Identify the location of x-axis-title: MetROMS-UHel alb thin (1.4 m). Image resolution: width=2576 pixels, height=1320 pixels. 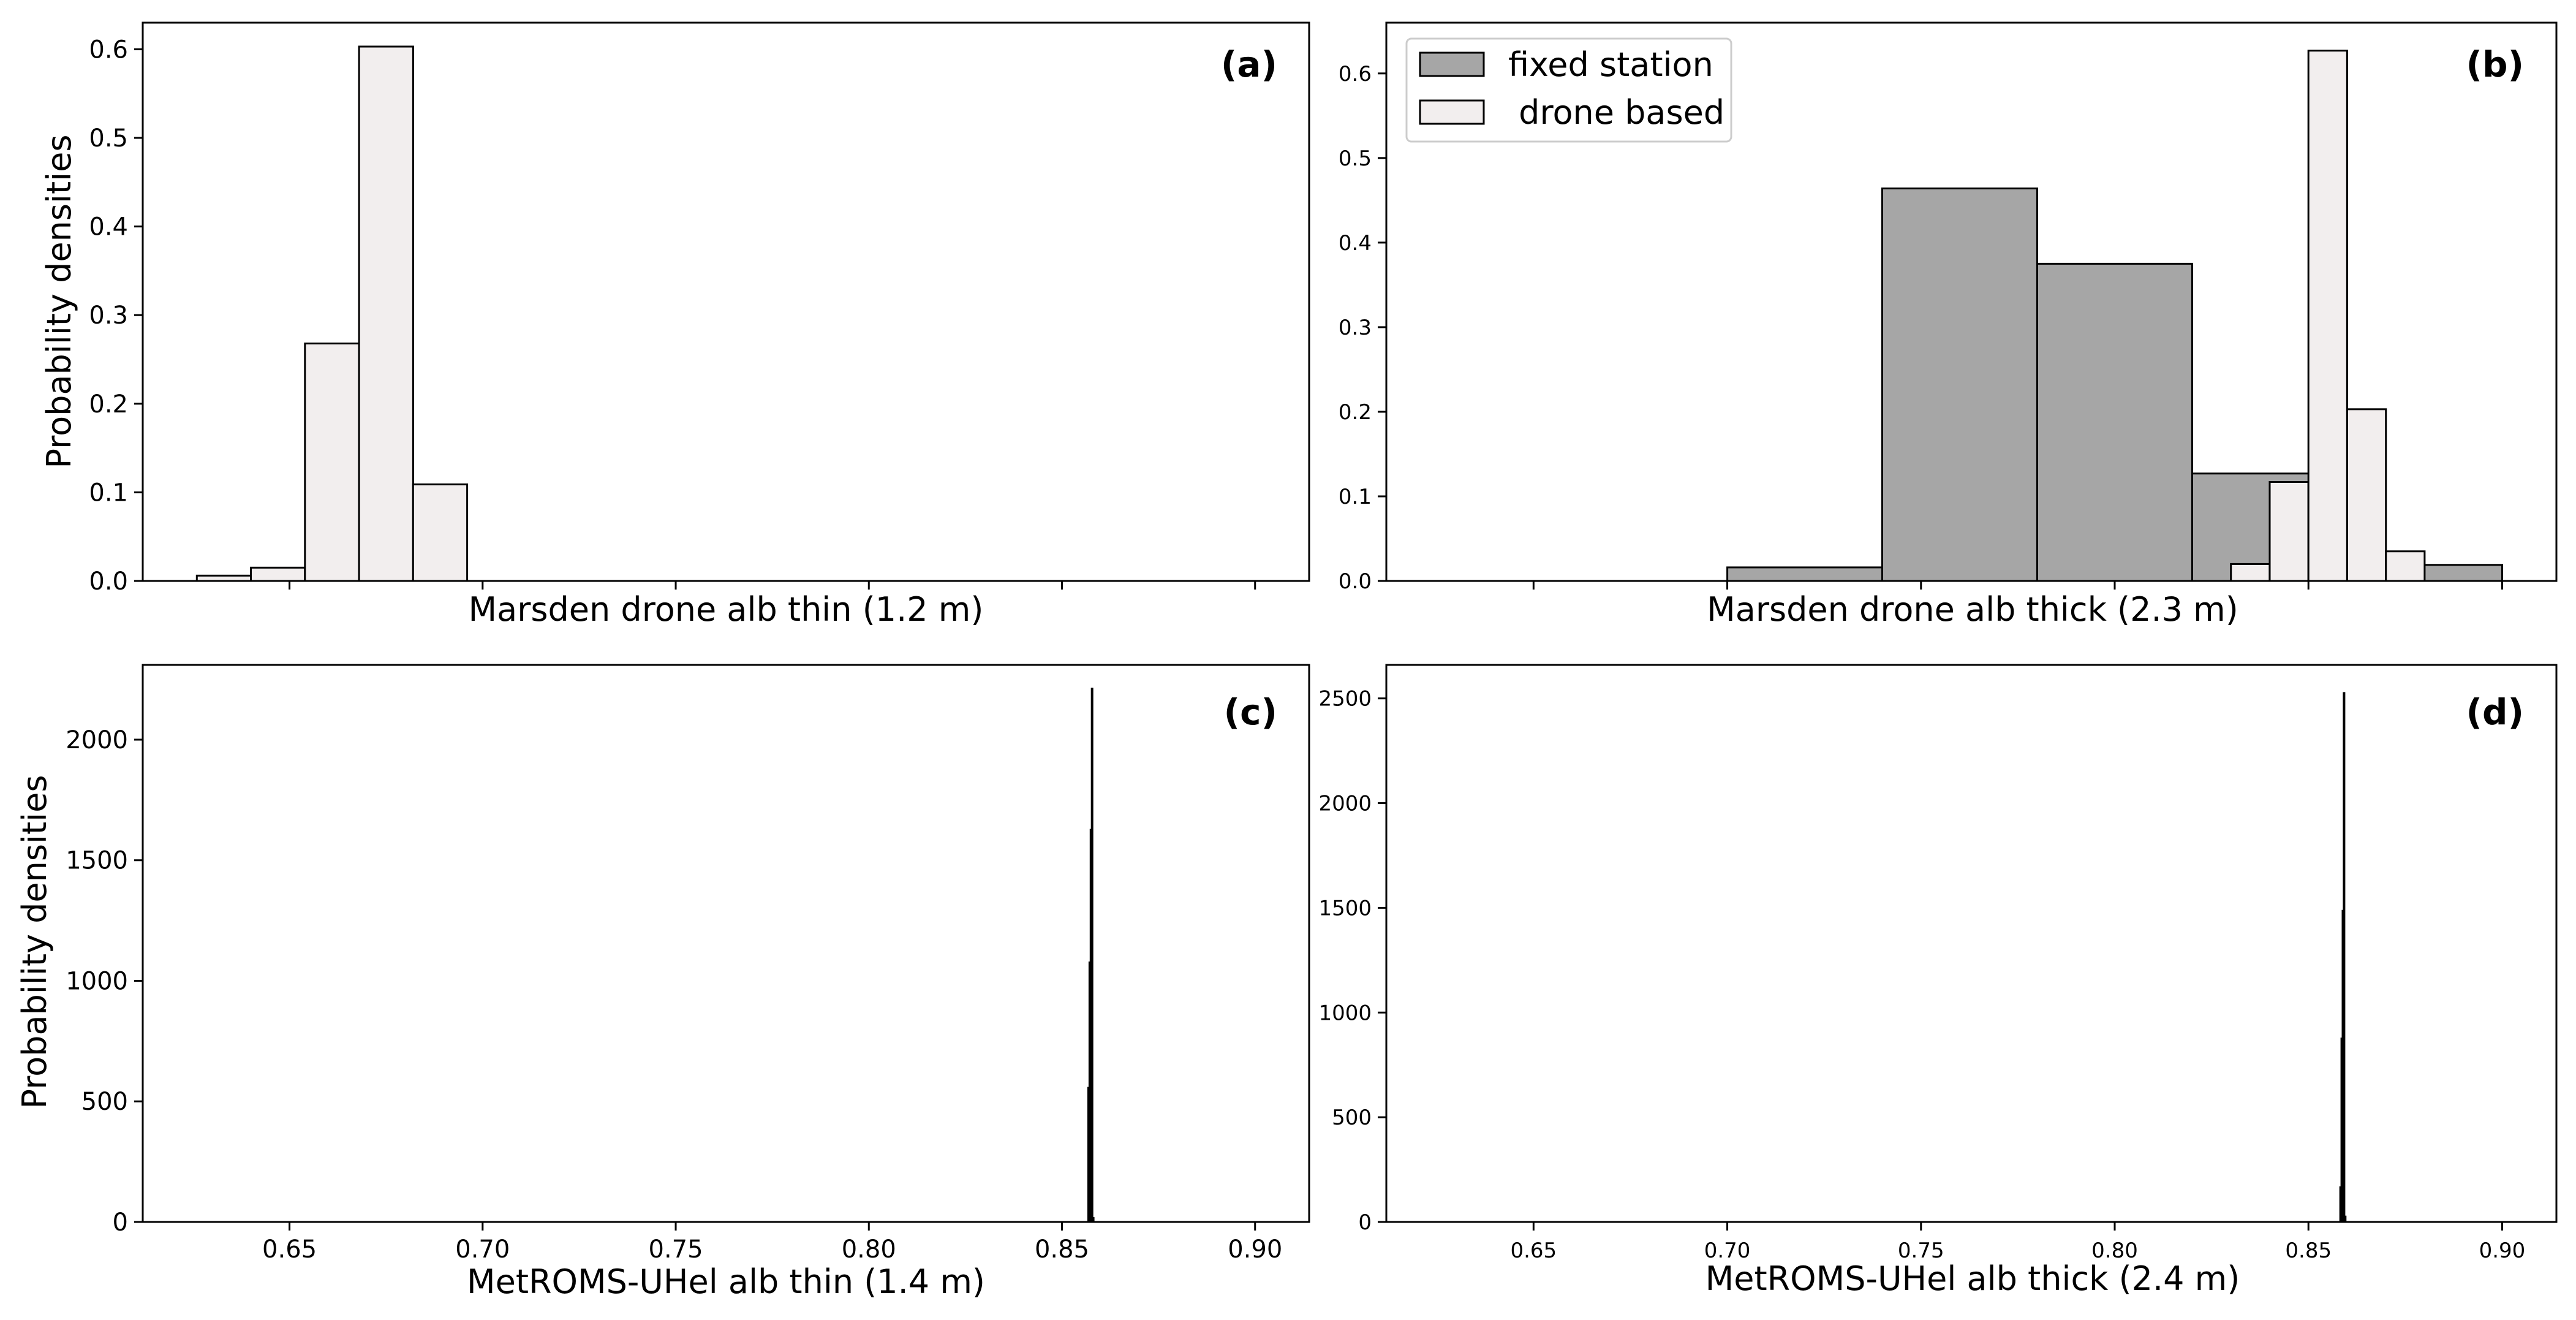
(726, 1281).